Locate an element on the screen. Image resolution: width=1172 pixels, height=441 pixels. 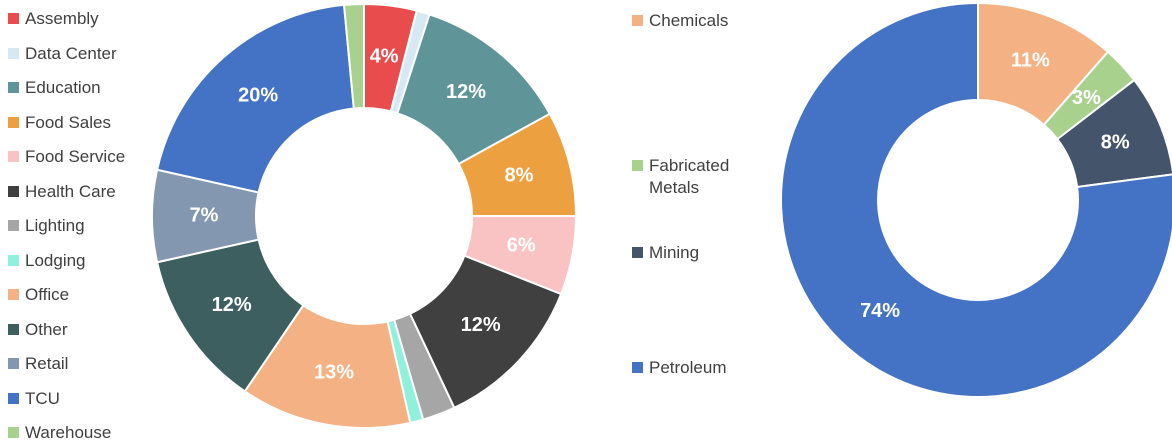
legend-label: Petroleum is located at coordinates (688, 367).